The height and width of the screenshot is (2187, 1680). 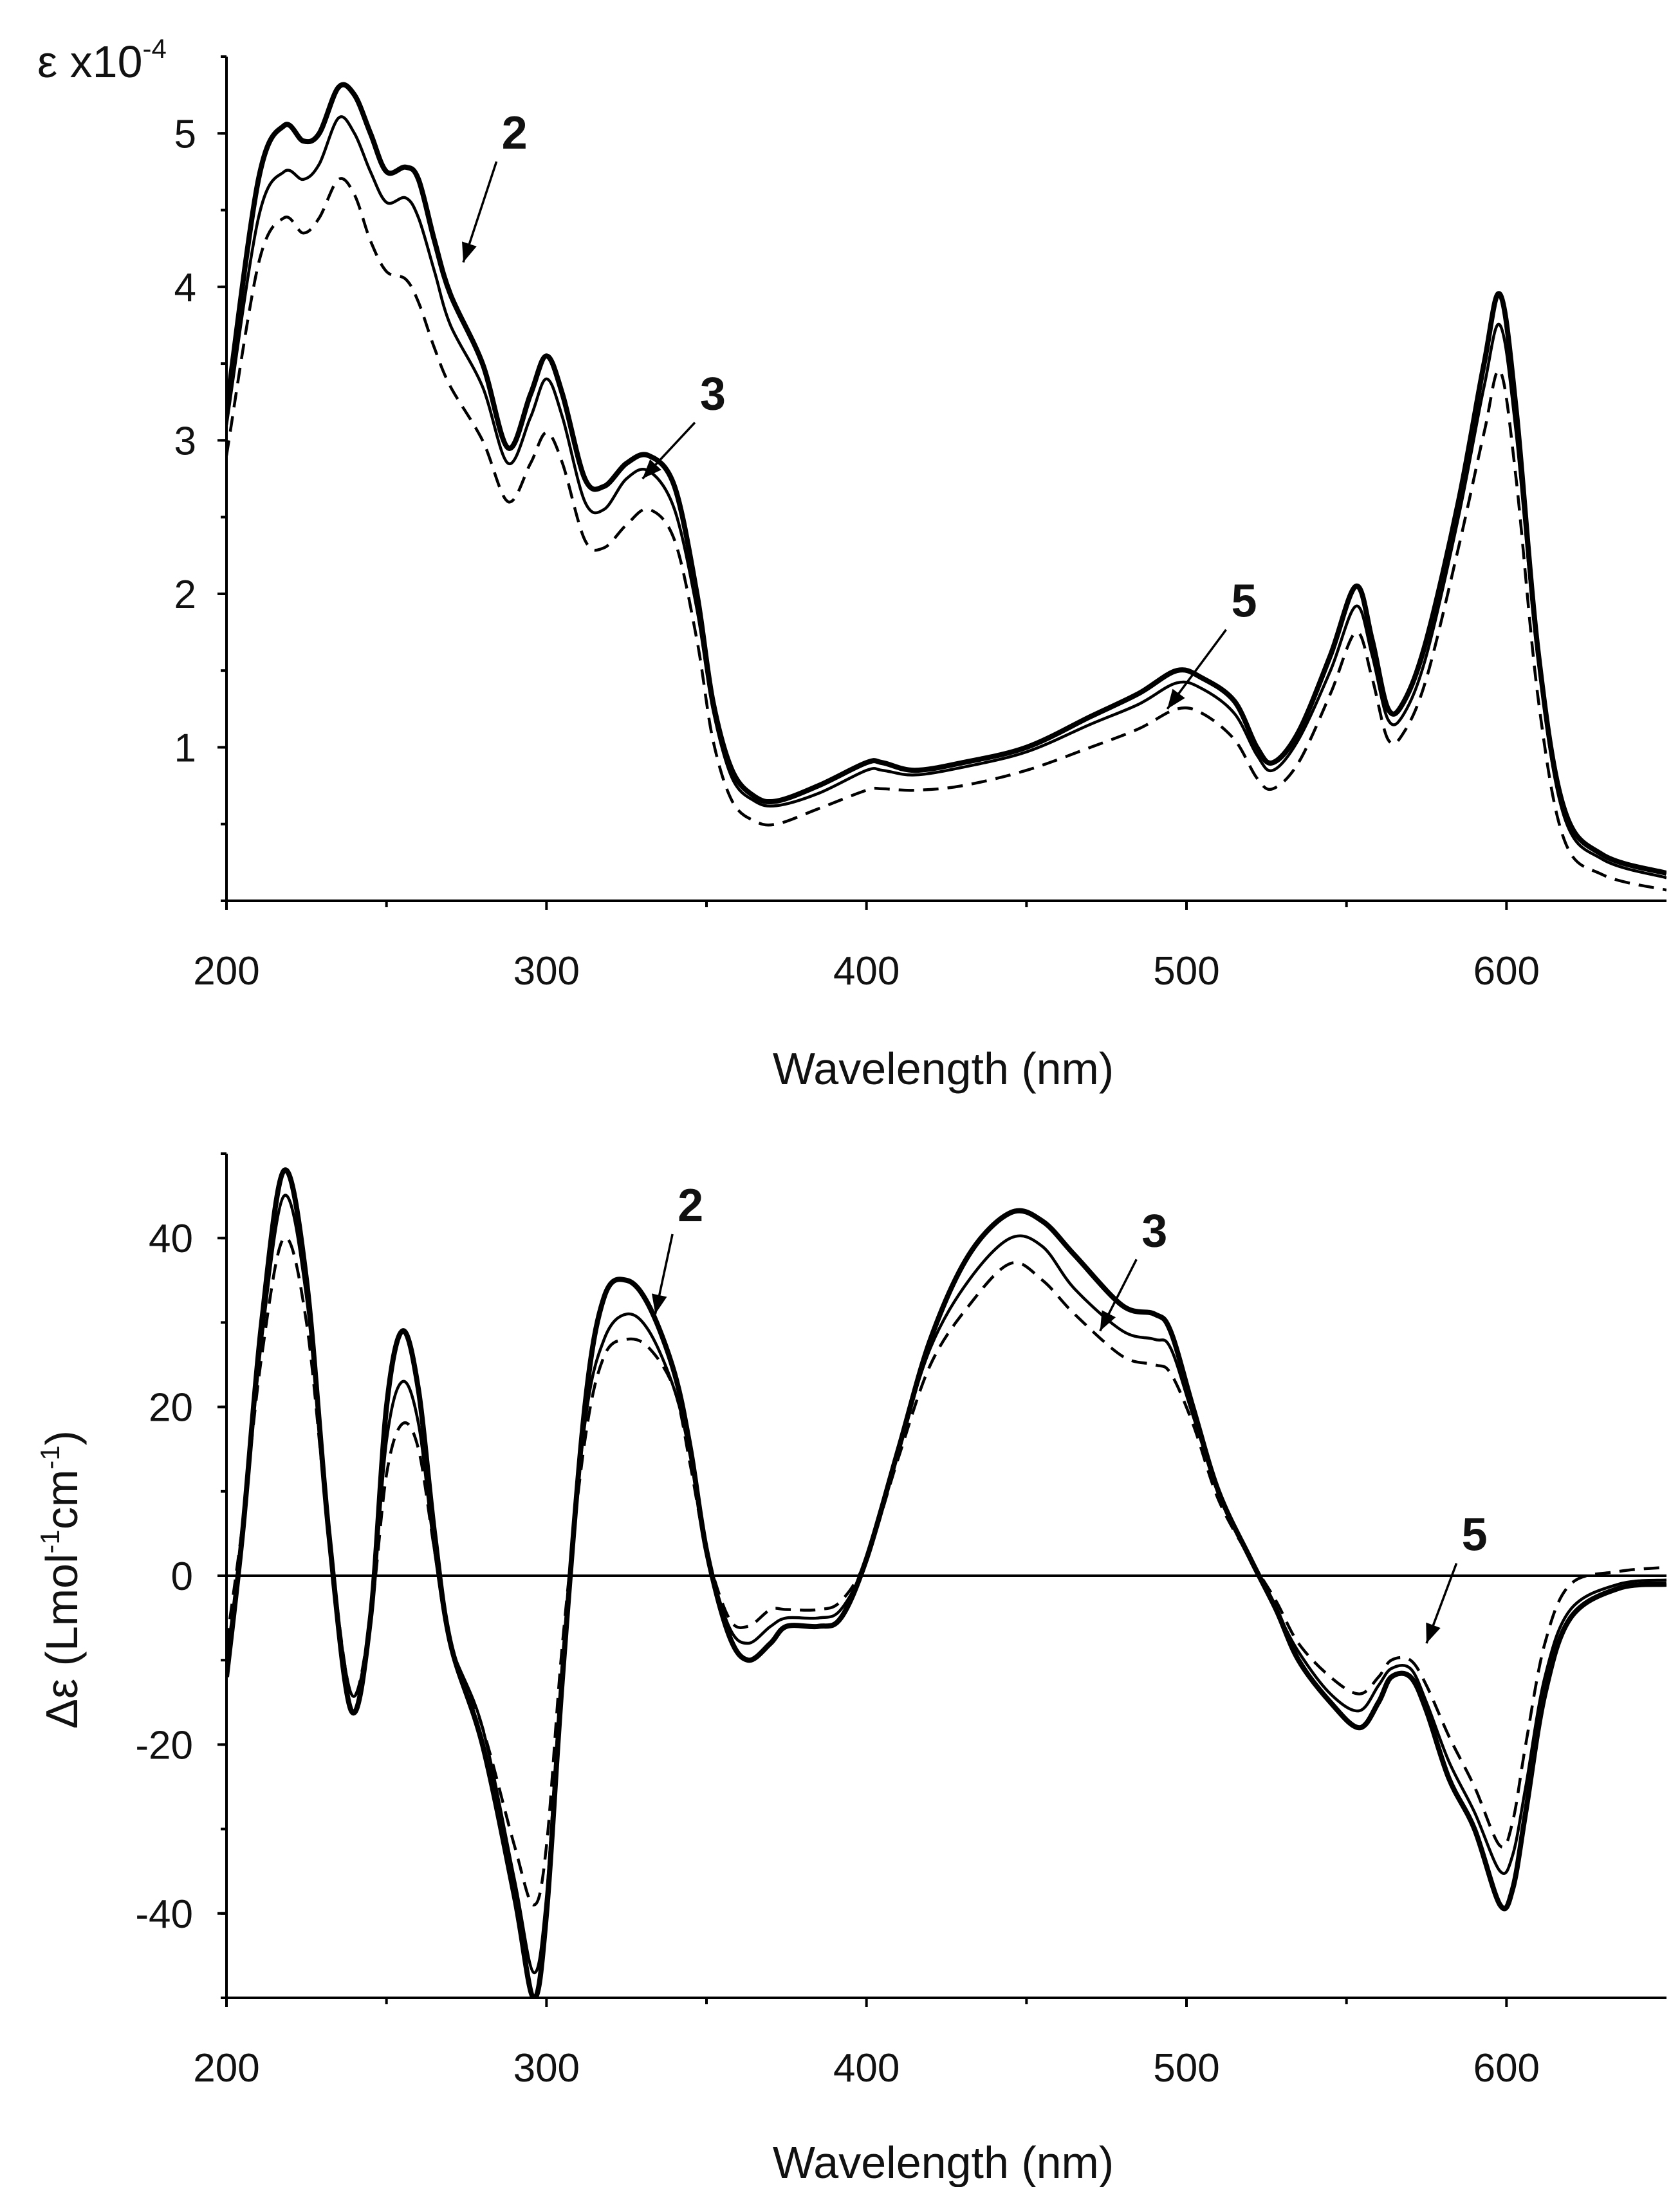 I want to click on cd-y-title-sup2: -1, so click(x=50, y=1457).